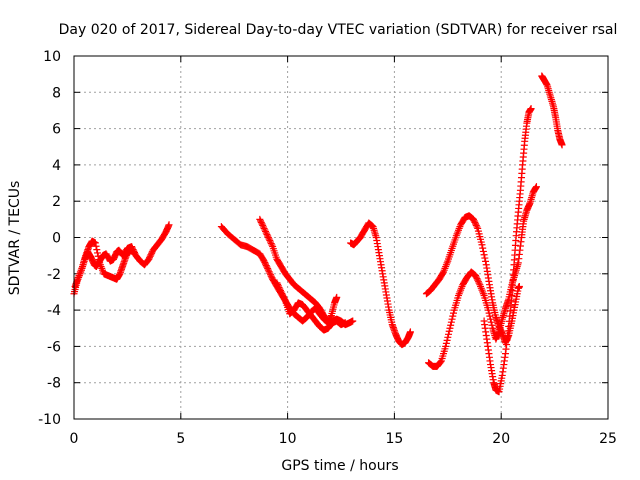  I want to click on y-axis-label: SDTVAR / TECUs, so click(15, 238).